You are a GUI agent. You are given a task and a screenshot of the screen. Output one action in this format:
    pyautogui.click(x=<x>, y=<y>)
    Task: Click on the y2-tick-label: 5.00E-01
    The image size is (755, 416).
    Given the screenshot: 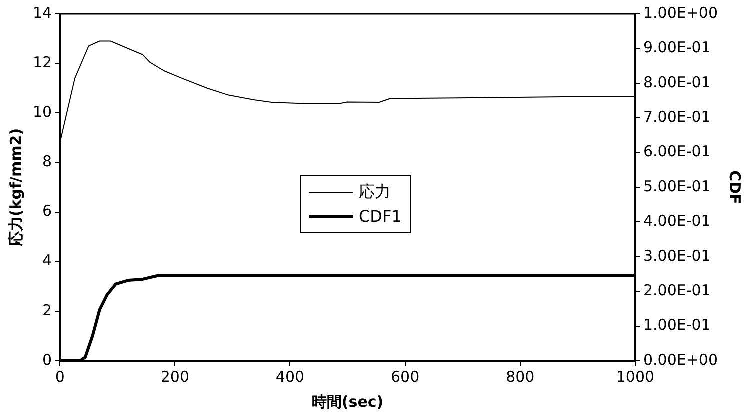 What is the action you would take?
    pyautogui.click(x=677, y=186)
    